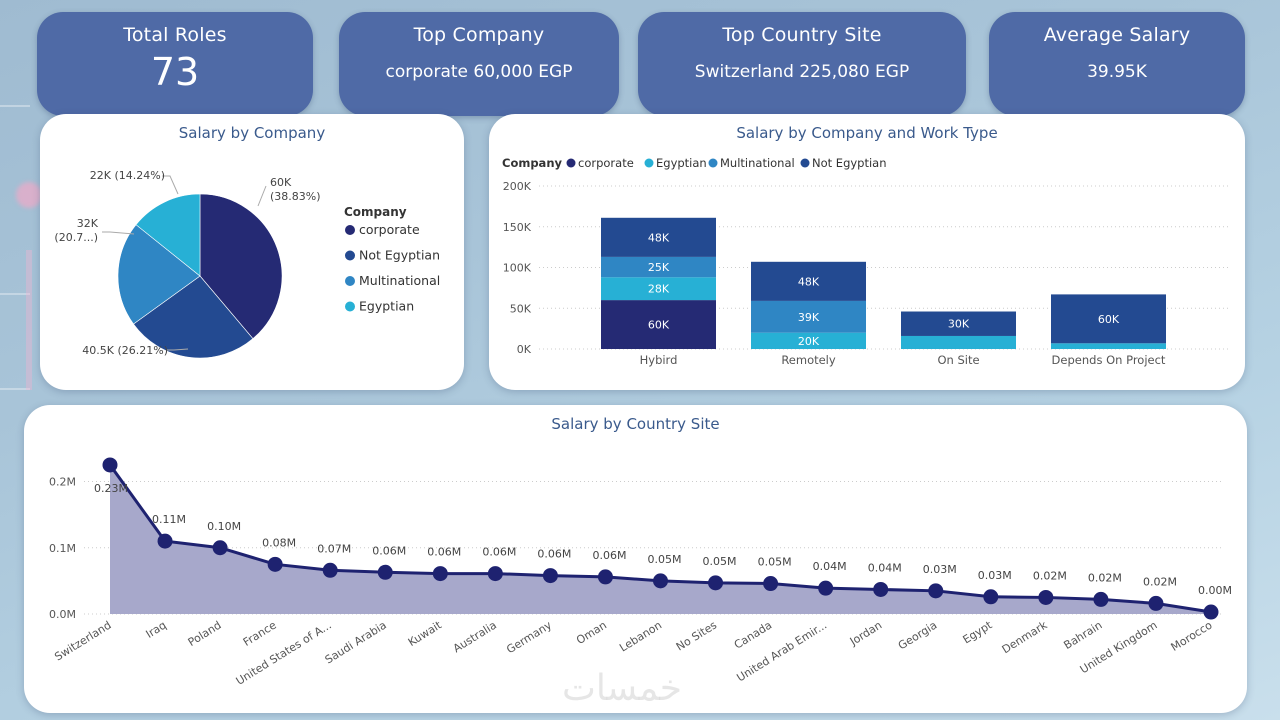 Image resolution: width=1280 pixels, height=720 pixels. Describe the element at coordinates (521, 308) in the screenshot. I see `y-tick-label: 50K` at that location.